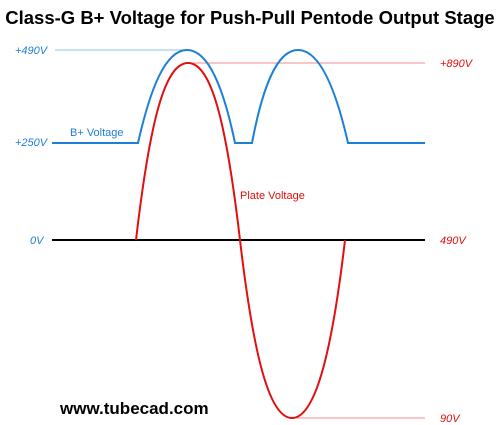 This screenshot has height=425, width=500. Describe the element at coordinates (457, 64) in the screenshot. I see `right-label: +890V` at that location.